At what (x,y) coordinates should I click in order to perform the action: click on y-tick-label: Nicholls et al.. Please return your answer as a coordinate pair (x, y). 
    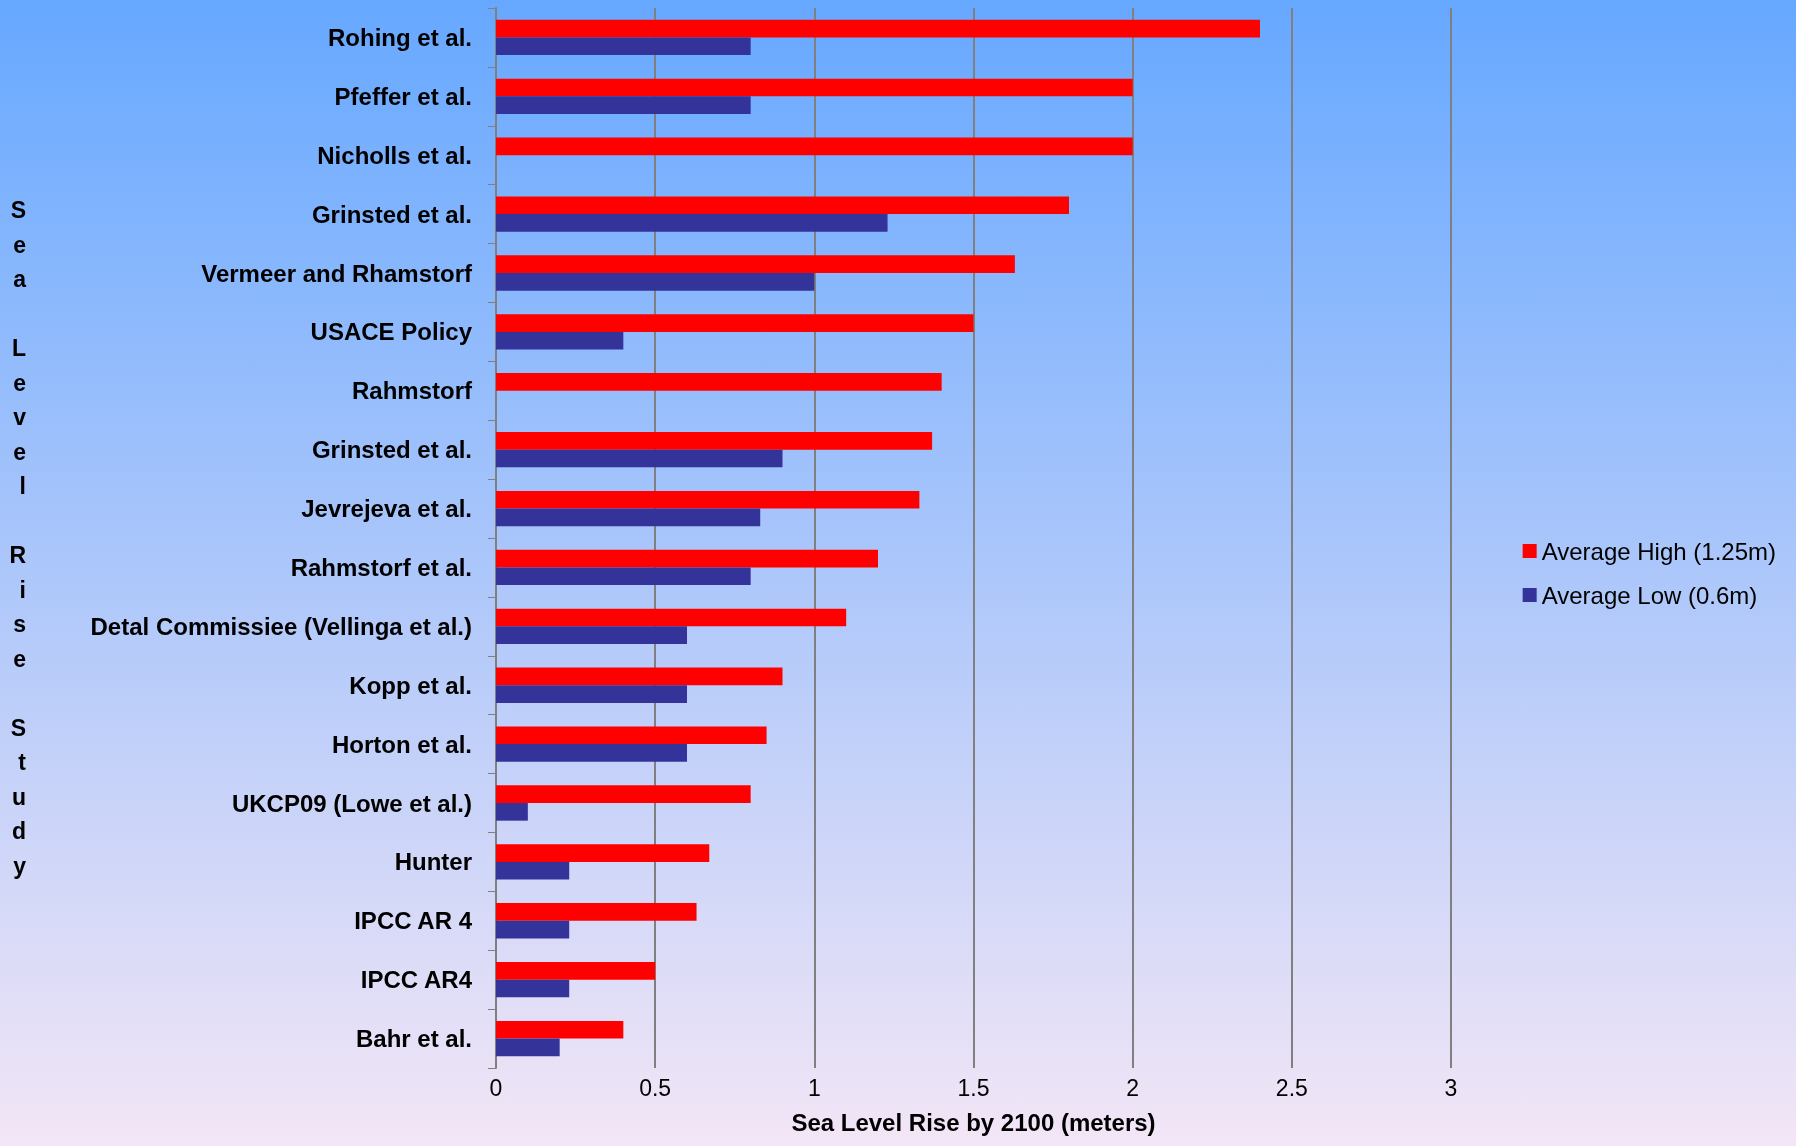
    Looking at the image, I should click on (394, 155).